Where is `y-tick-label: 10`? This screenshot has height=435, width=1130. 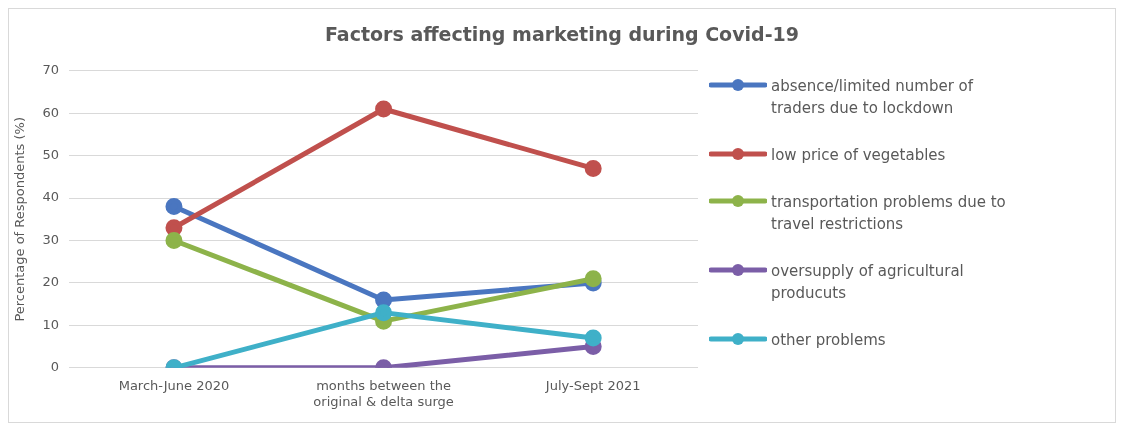 y-tick-label: 10 is located at coordinates (51, 324).